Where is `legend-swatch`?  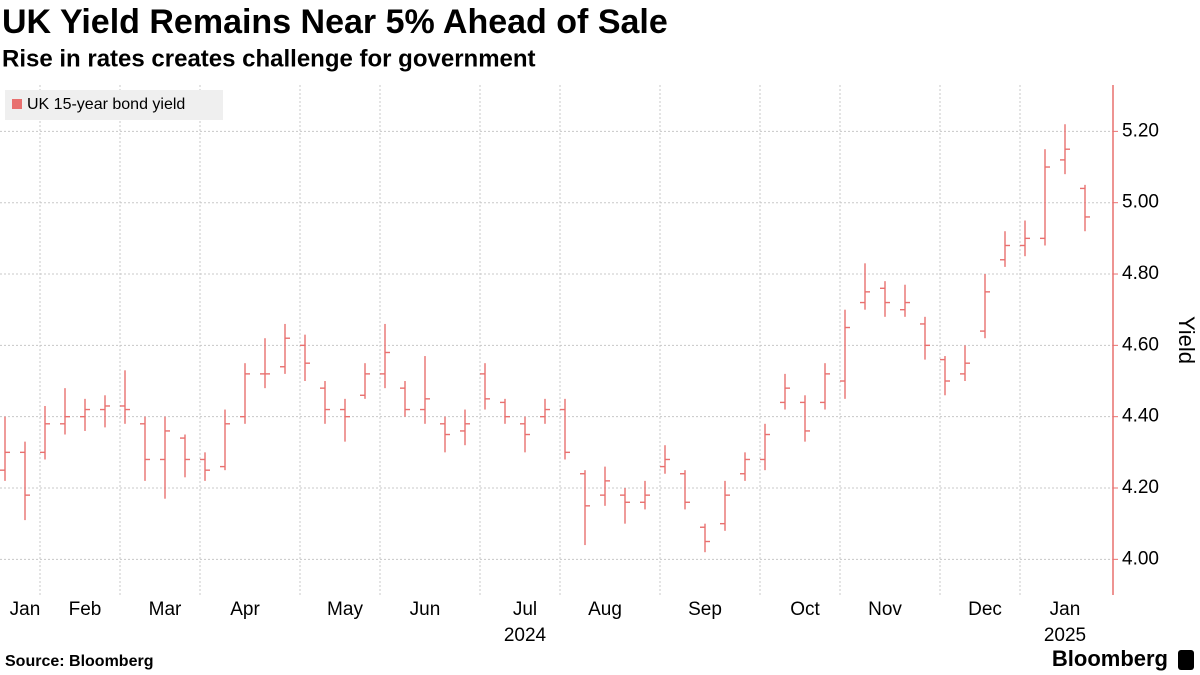
legend-swatch is located at coordinates (17, 104).